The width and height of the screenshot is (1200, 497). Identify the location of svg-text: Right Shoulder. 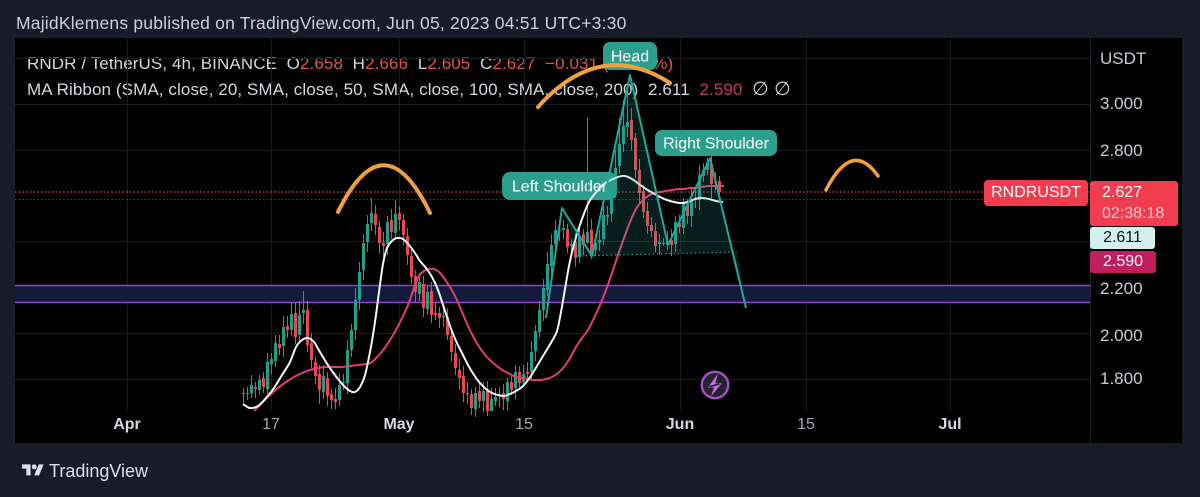
(716, 144).